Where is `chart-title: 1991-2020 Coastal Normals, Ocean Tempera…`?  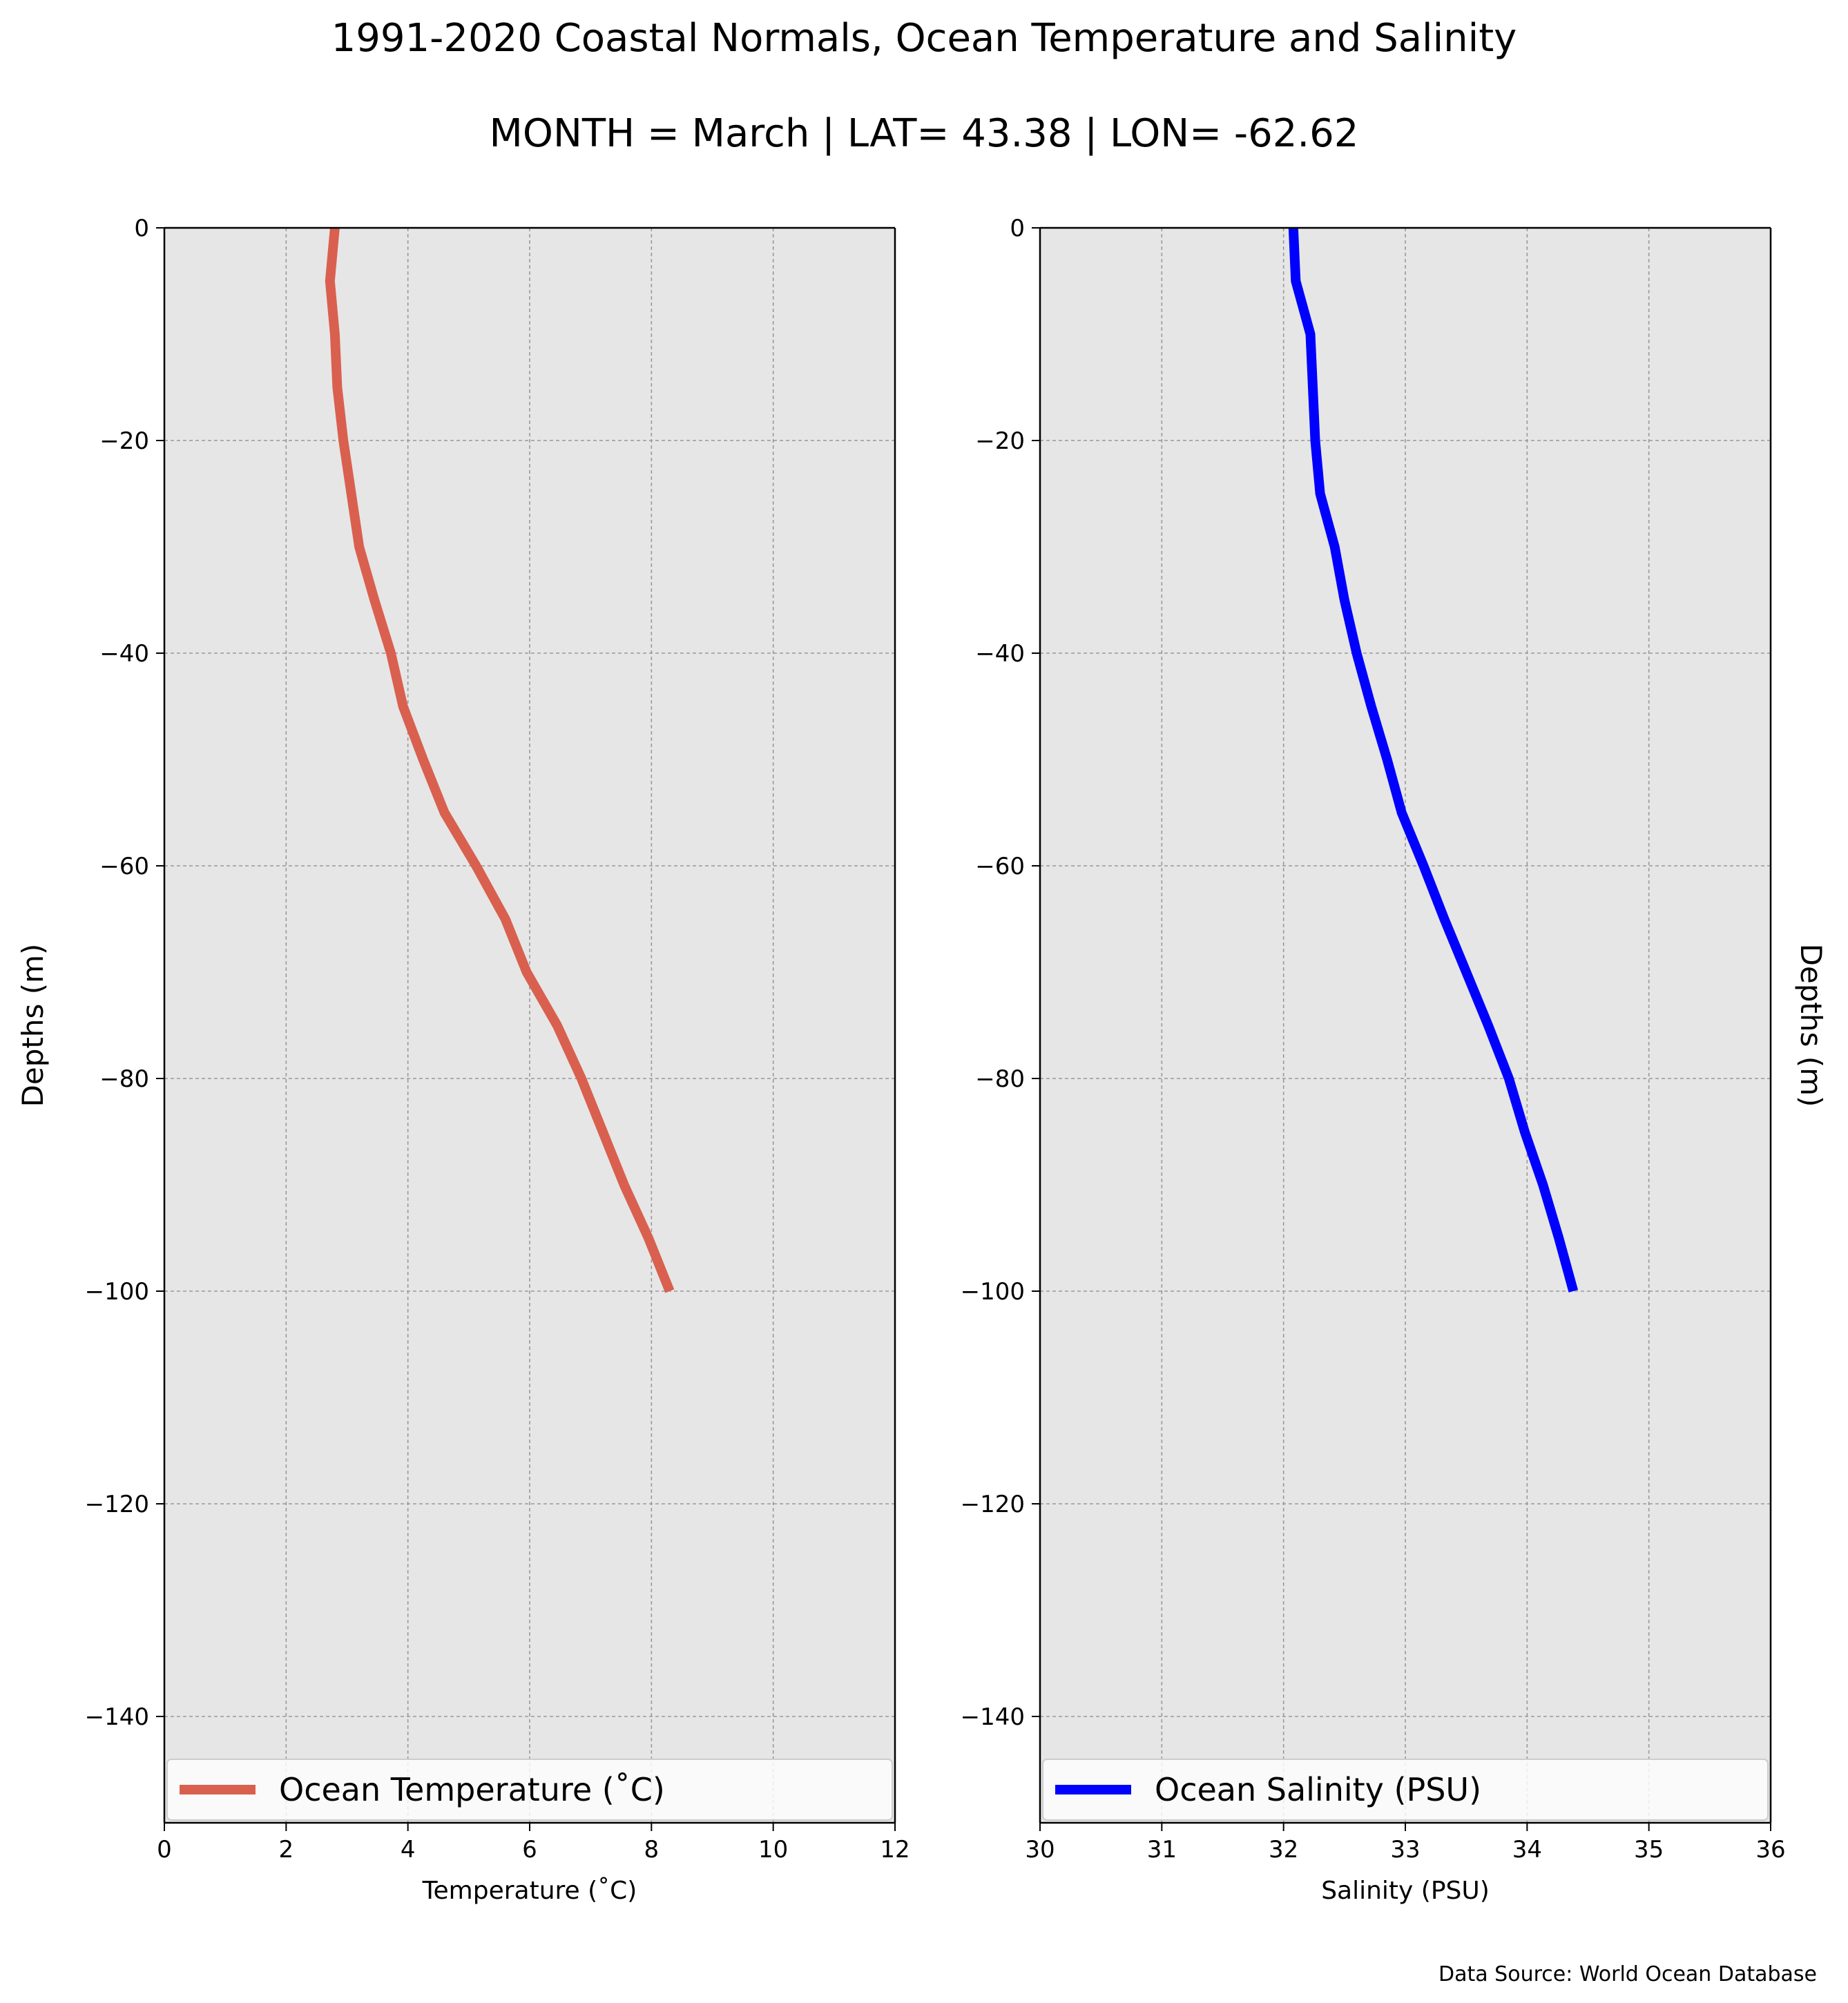 chart-title: 1991-2020 Coastal Normals, Ocean Tempera… is located at coordinates (924, 39).